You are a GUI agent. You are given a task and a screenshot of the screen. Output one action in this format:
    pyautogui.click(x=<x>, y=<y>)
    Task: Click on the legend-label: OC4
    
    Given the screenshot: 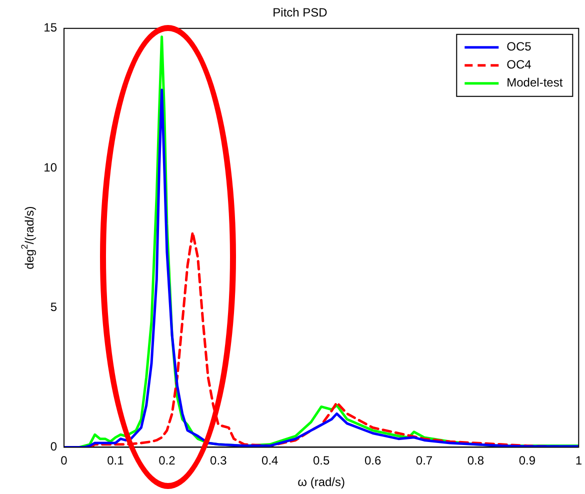 What is the action you would take?
    pyautogui.click(x=519, y=65)
    